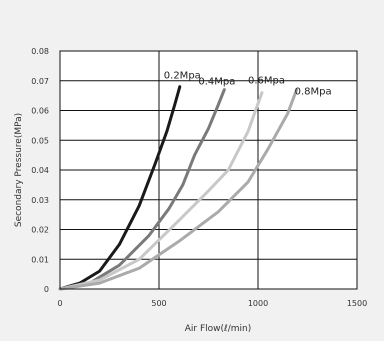  What do you see at coordinates (258, 303) in the screenshot?
I see `x-tick-label: 1000` at bounding box center [258, 303].